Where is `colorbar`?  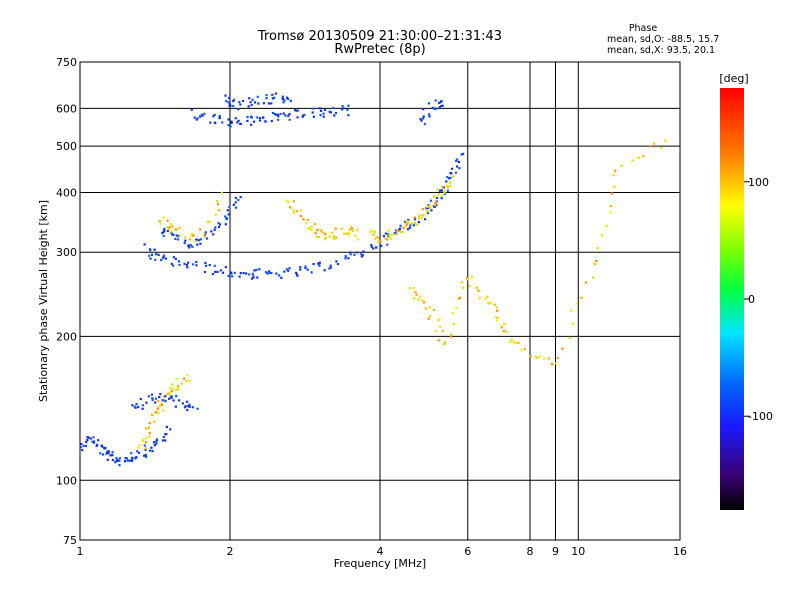
colorbar is located at coordinates (732, 299).